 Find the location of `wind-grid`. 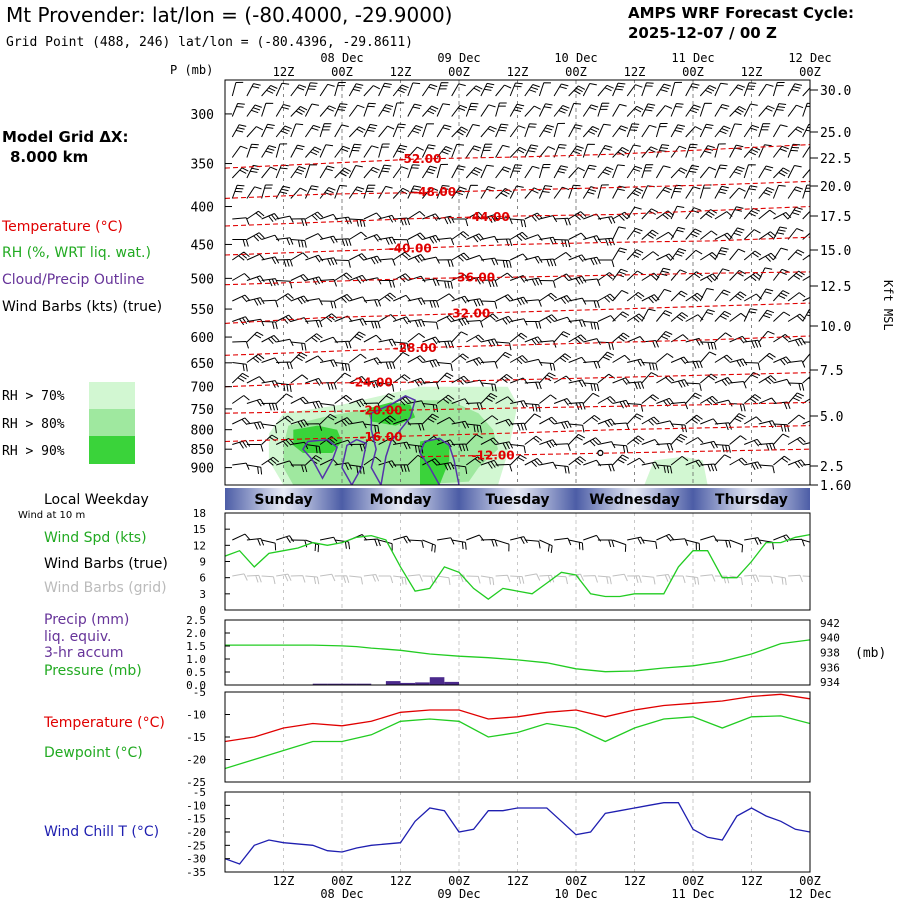

wind-grid is located at coordinates (517, 561).